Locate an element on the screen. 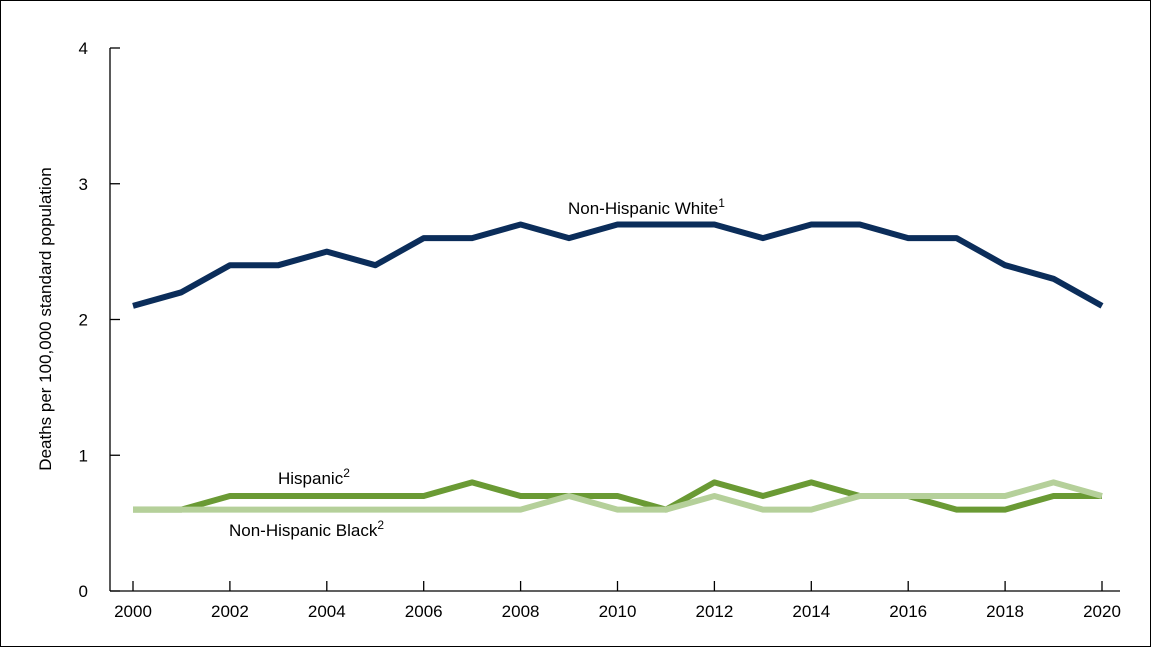 The width and height of the screenshot is (1151, 647). x-tick-label: 2012 is located at coordinates (714, 611).